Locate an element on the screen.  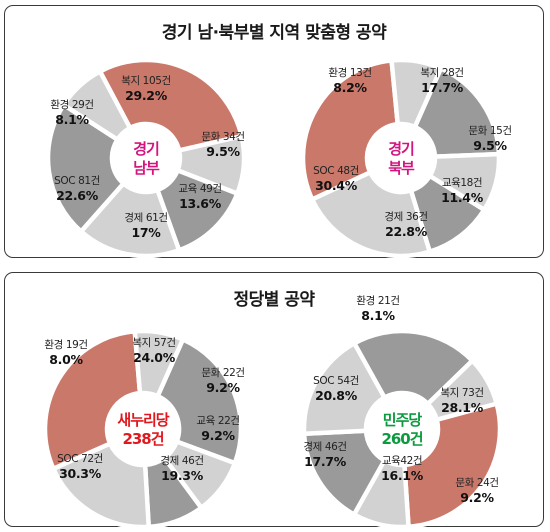
slice-percent: 24.0% is located at coordinates (154, 357).